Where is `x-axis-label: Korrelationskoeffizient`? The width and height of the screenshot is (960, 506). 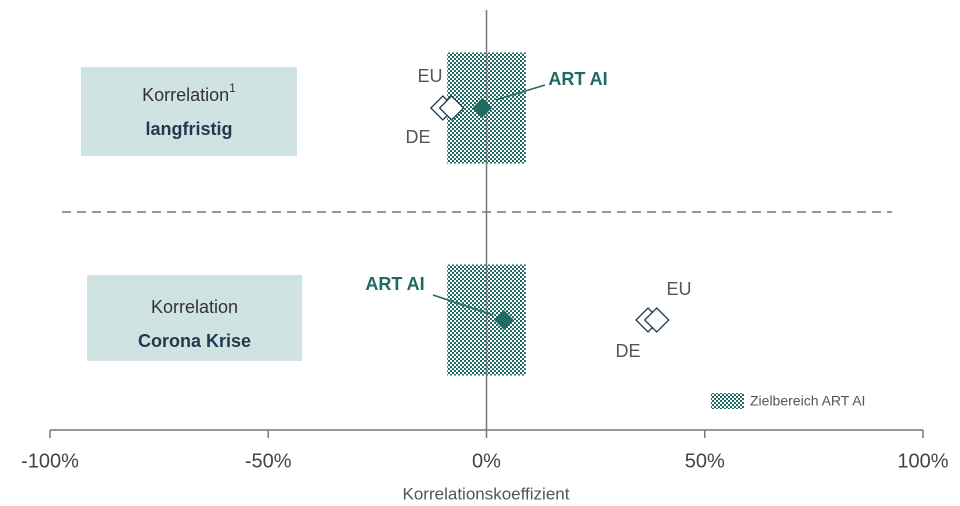 x-axis-label: Korrelationskoeffizient is located at coordinates (486, 493).